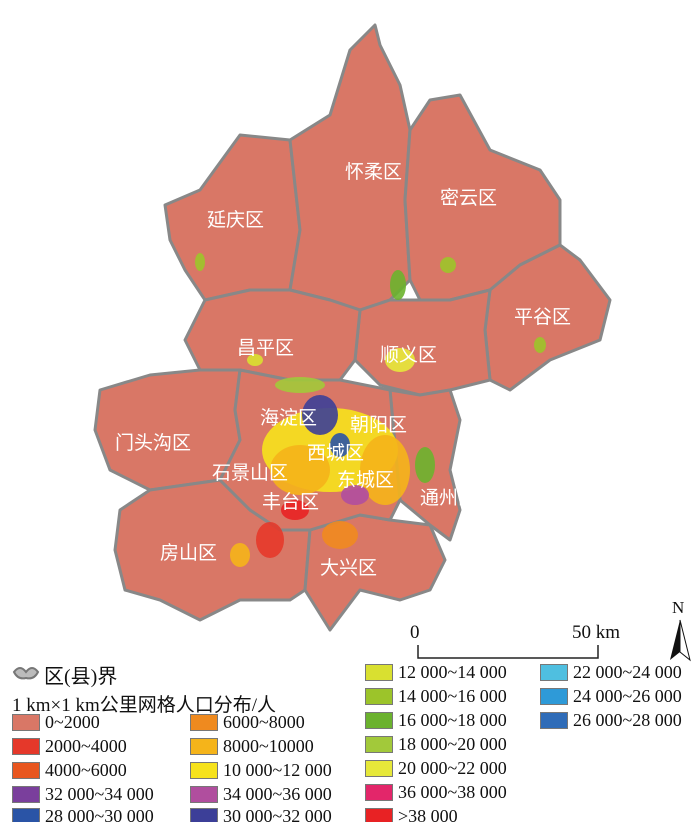 The height and width of the screenshot is (822, 700). Describe the element at coordinates (144, 705) in the screenshot. I see `legend-title: 1 km×1 km公里网格人口分布/人` at that location.